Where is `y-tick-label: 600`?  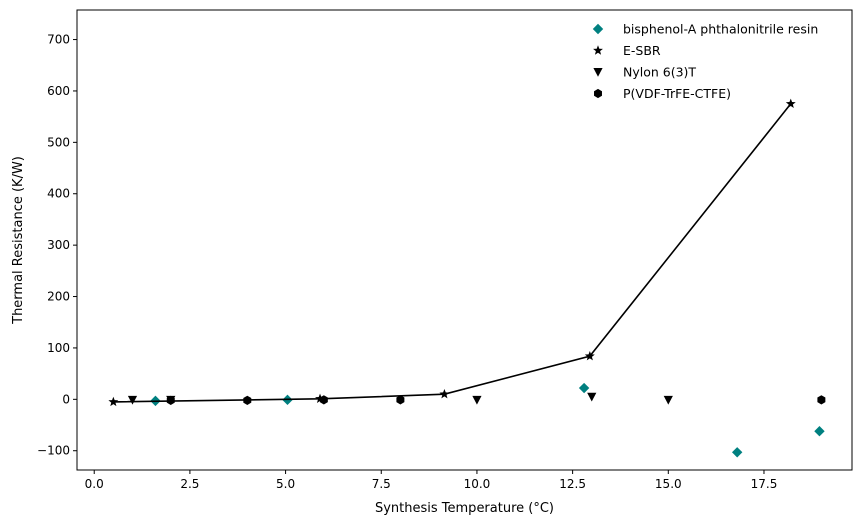 y-tick-label: 600 is located at coordinates (58, 91).